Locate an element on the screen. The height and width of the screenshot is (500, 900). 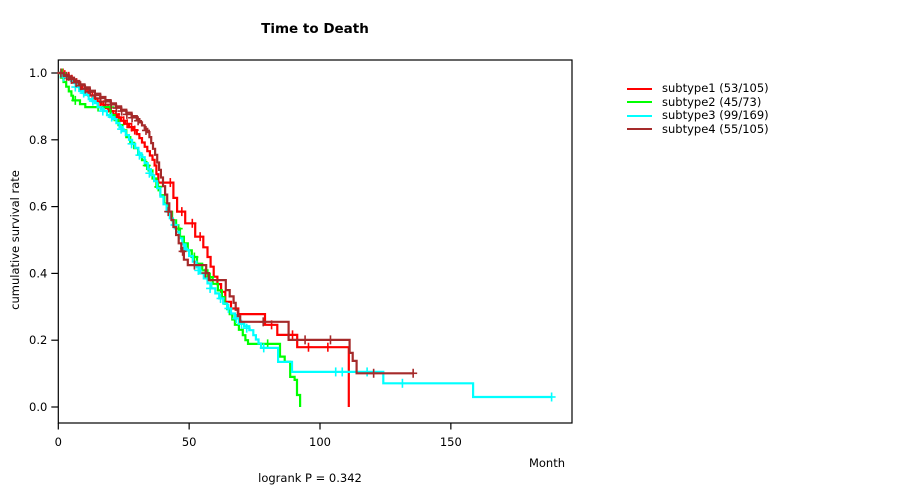
y-tick-label: 0.6 is located at coordinates (38, 207).